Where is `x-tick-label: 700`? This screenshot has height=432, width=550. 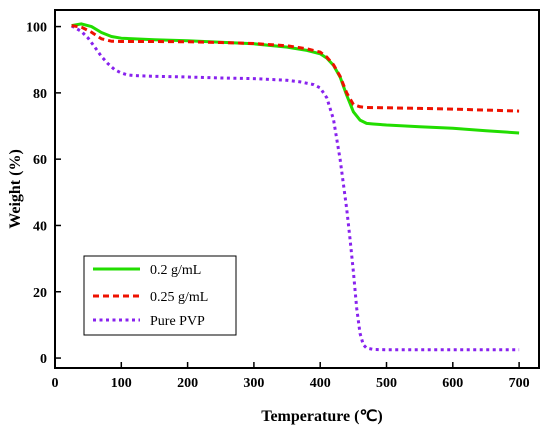 x-tick-label: 700 is located at coordinates (519, 383).